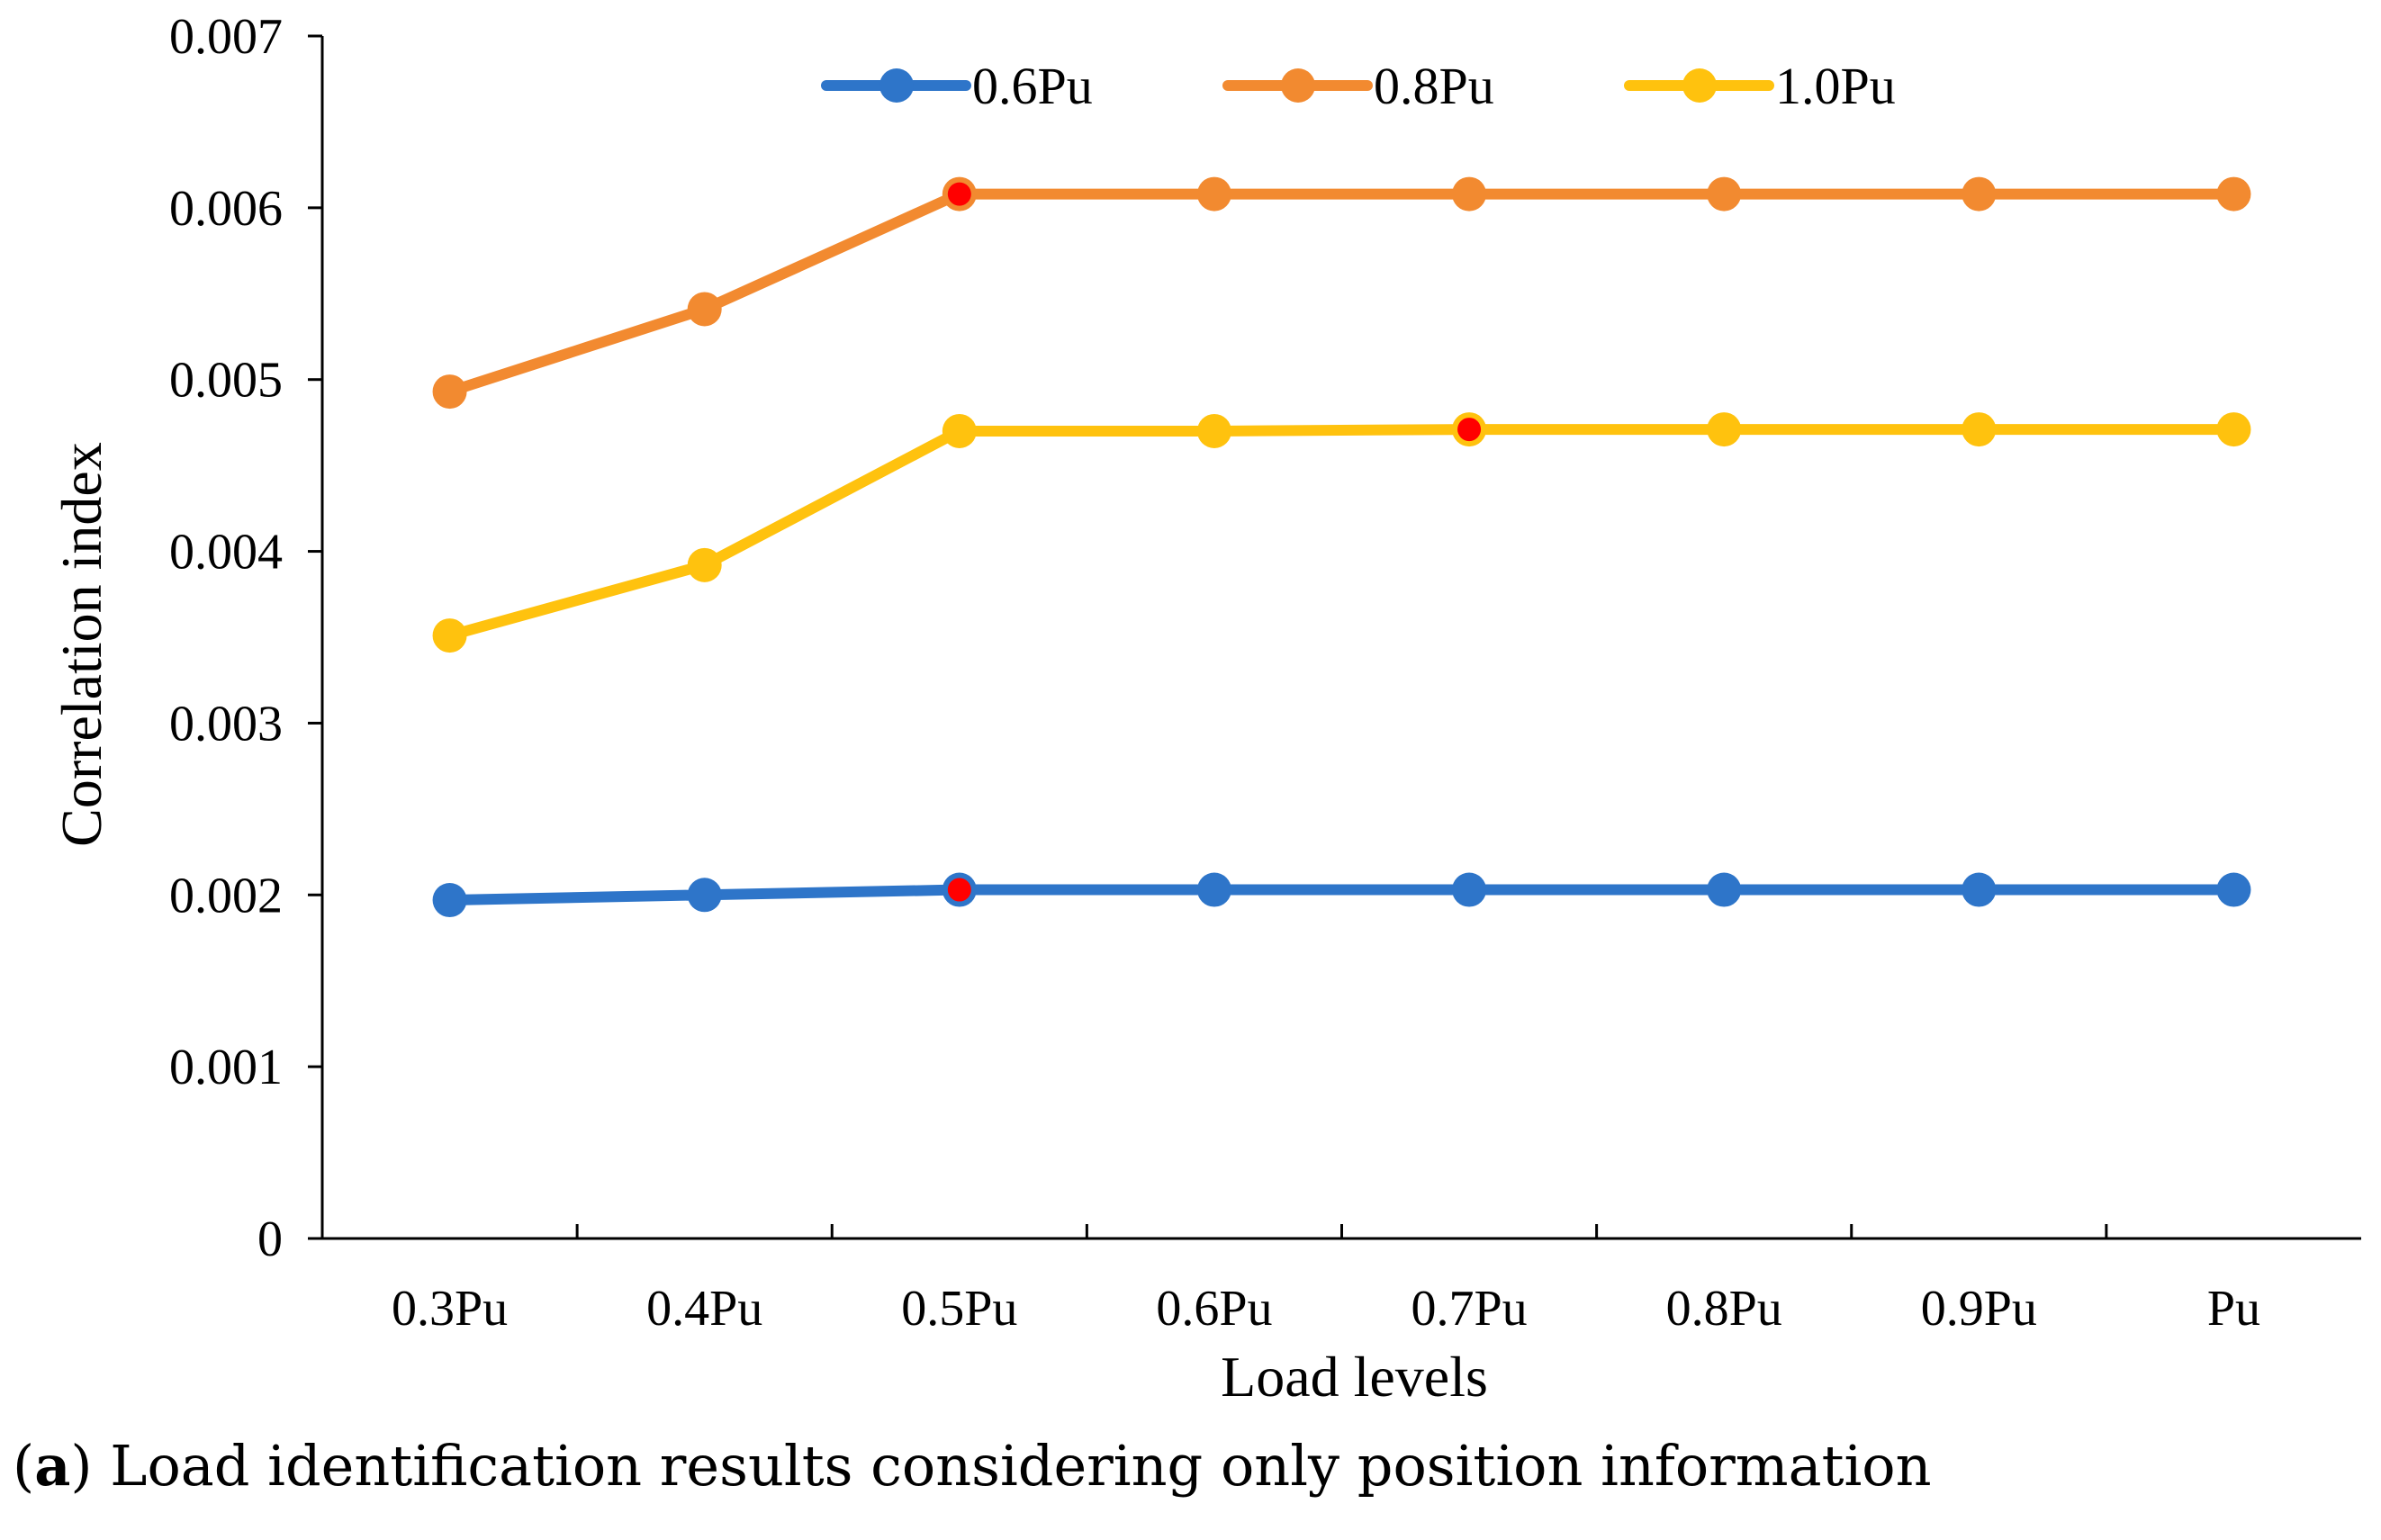  I want to click on caption-close-paren: ), so click(82, 1466).